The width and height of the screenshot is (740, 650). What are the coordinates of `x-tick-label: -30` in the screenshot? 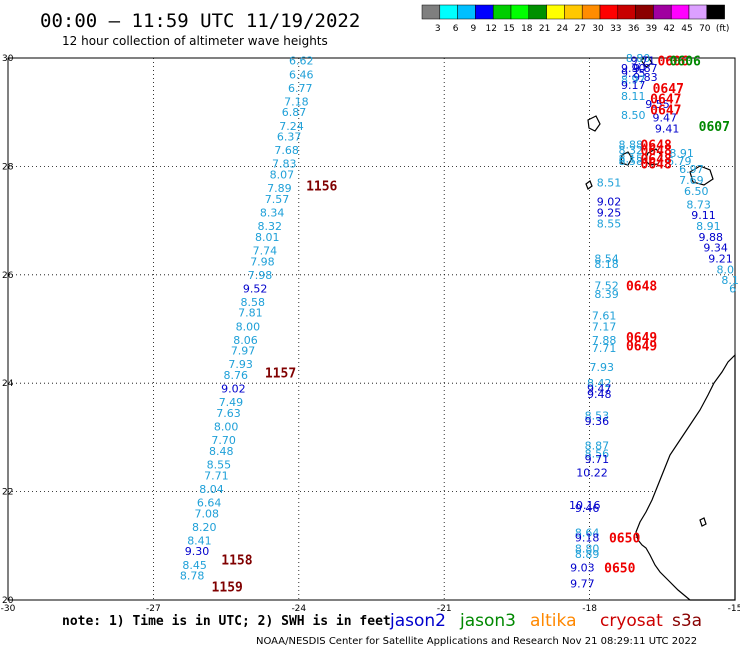 It's located at (8, 609).